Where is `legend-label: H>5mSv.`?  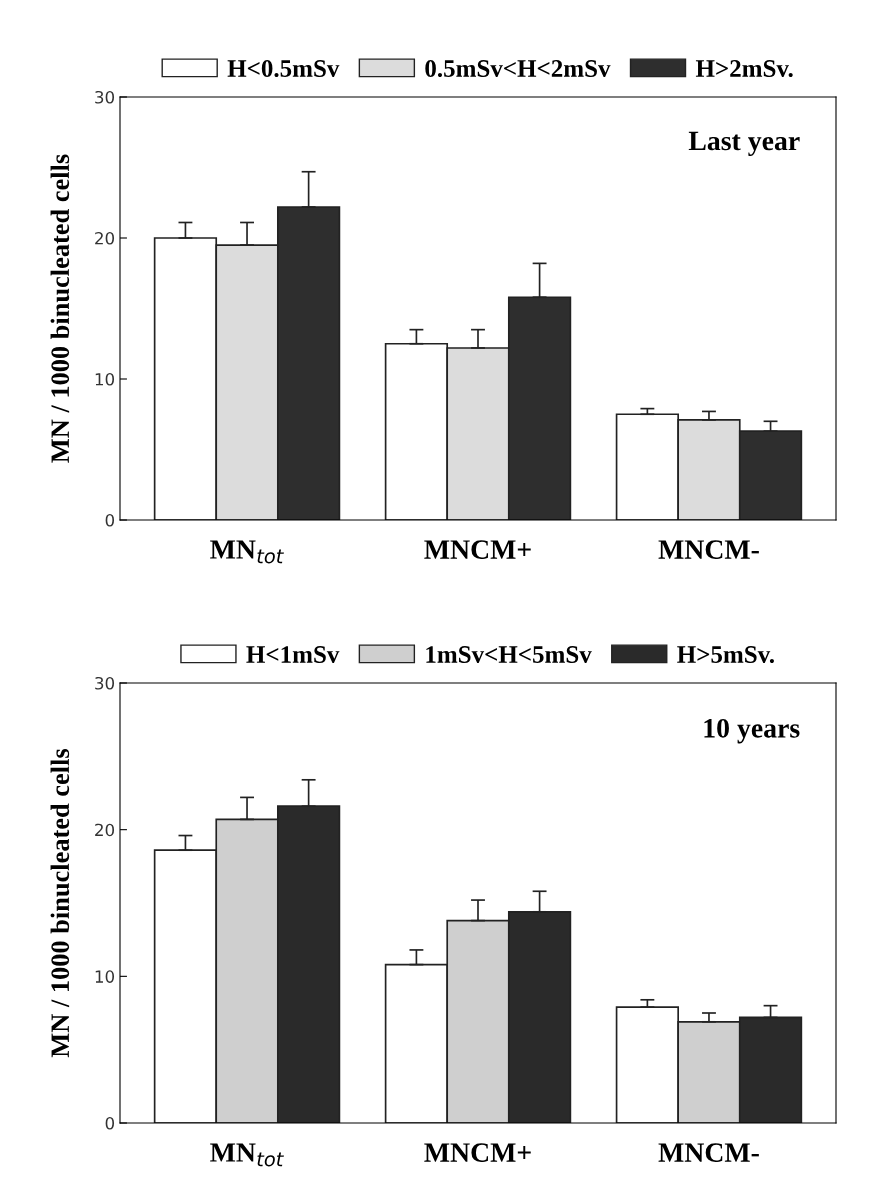
legend-label: H>5mSv. is located at coordinates (725, 655).